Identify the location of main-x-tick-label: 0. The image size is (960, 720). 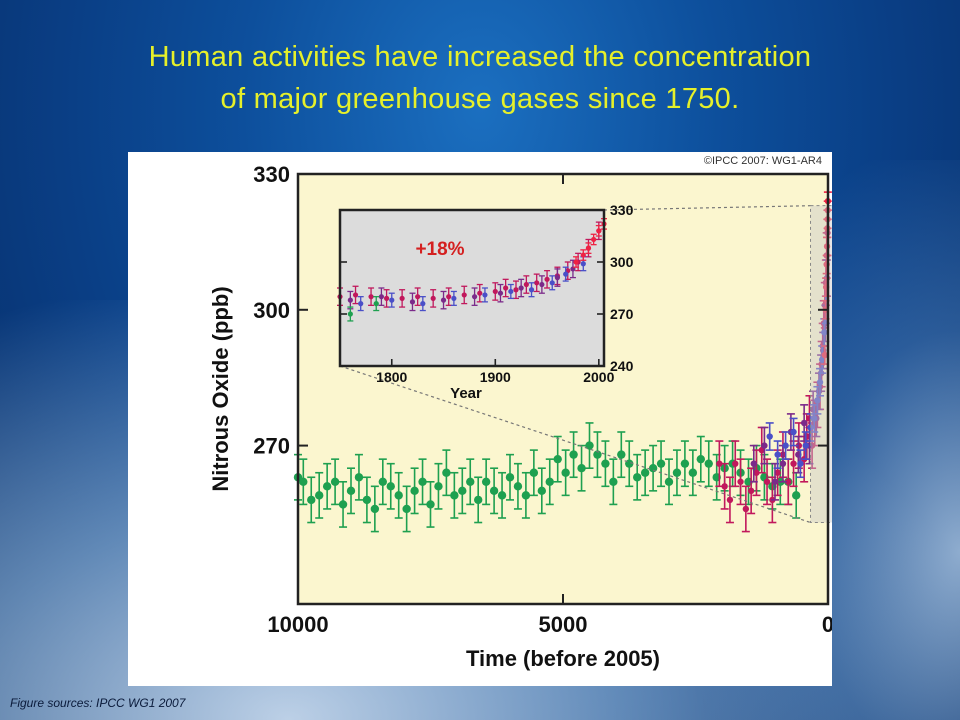
(827, 624).